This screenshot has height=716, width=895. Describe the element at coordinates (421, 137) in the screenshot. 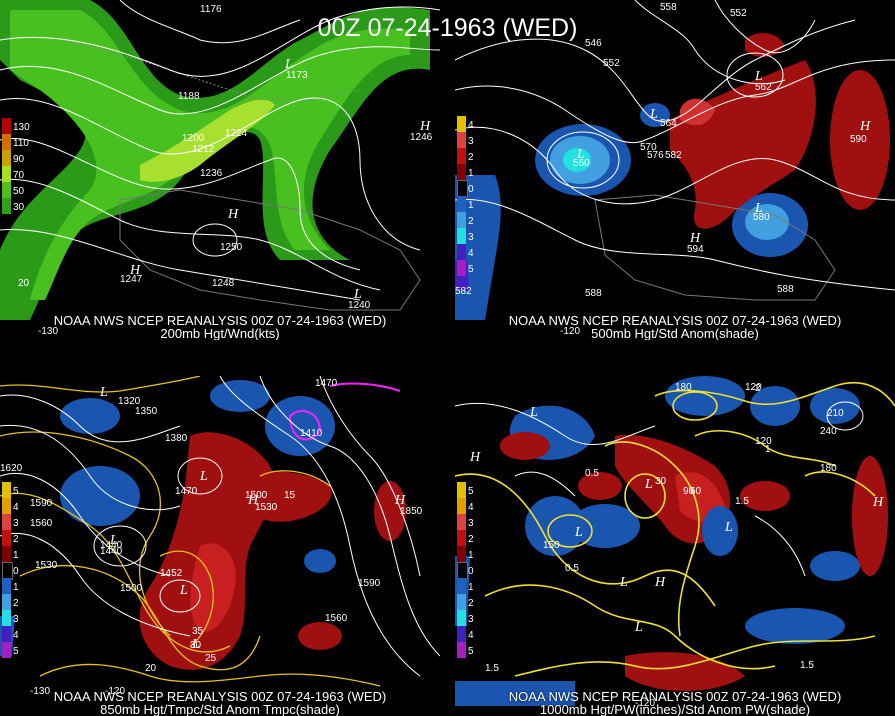

I see `contour-label: 1246` at that location.